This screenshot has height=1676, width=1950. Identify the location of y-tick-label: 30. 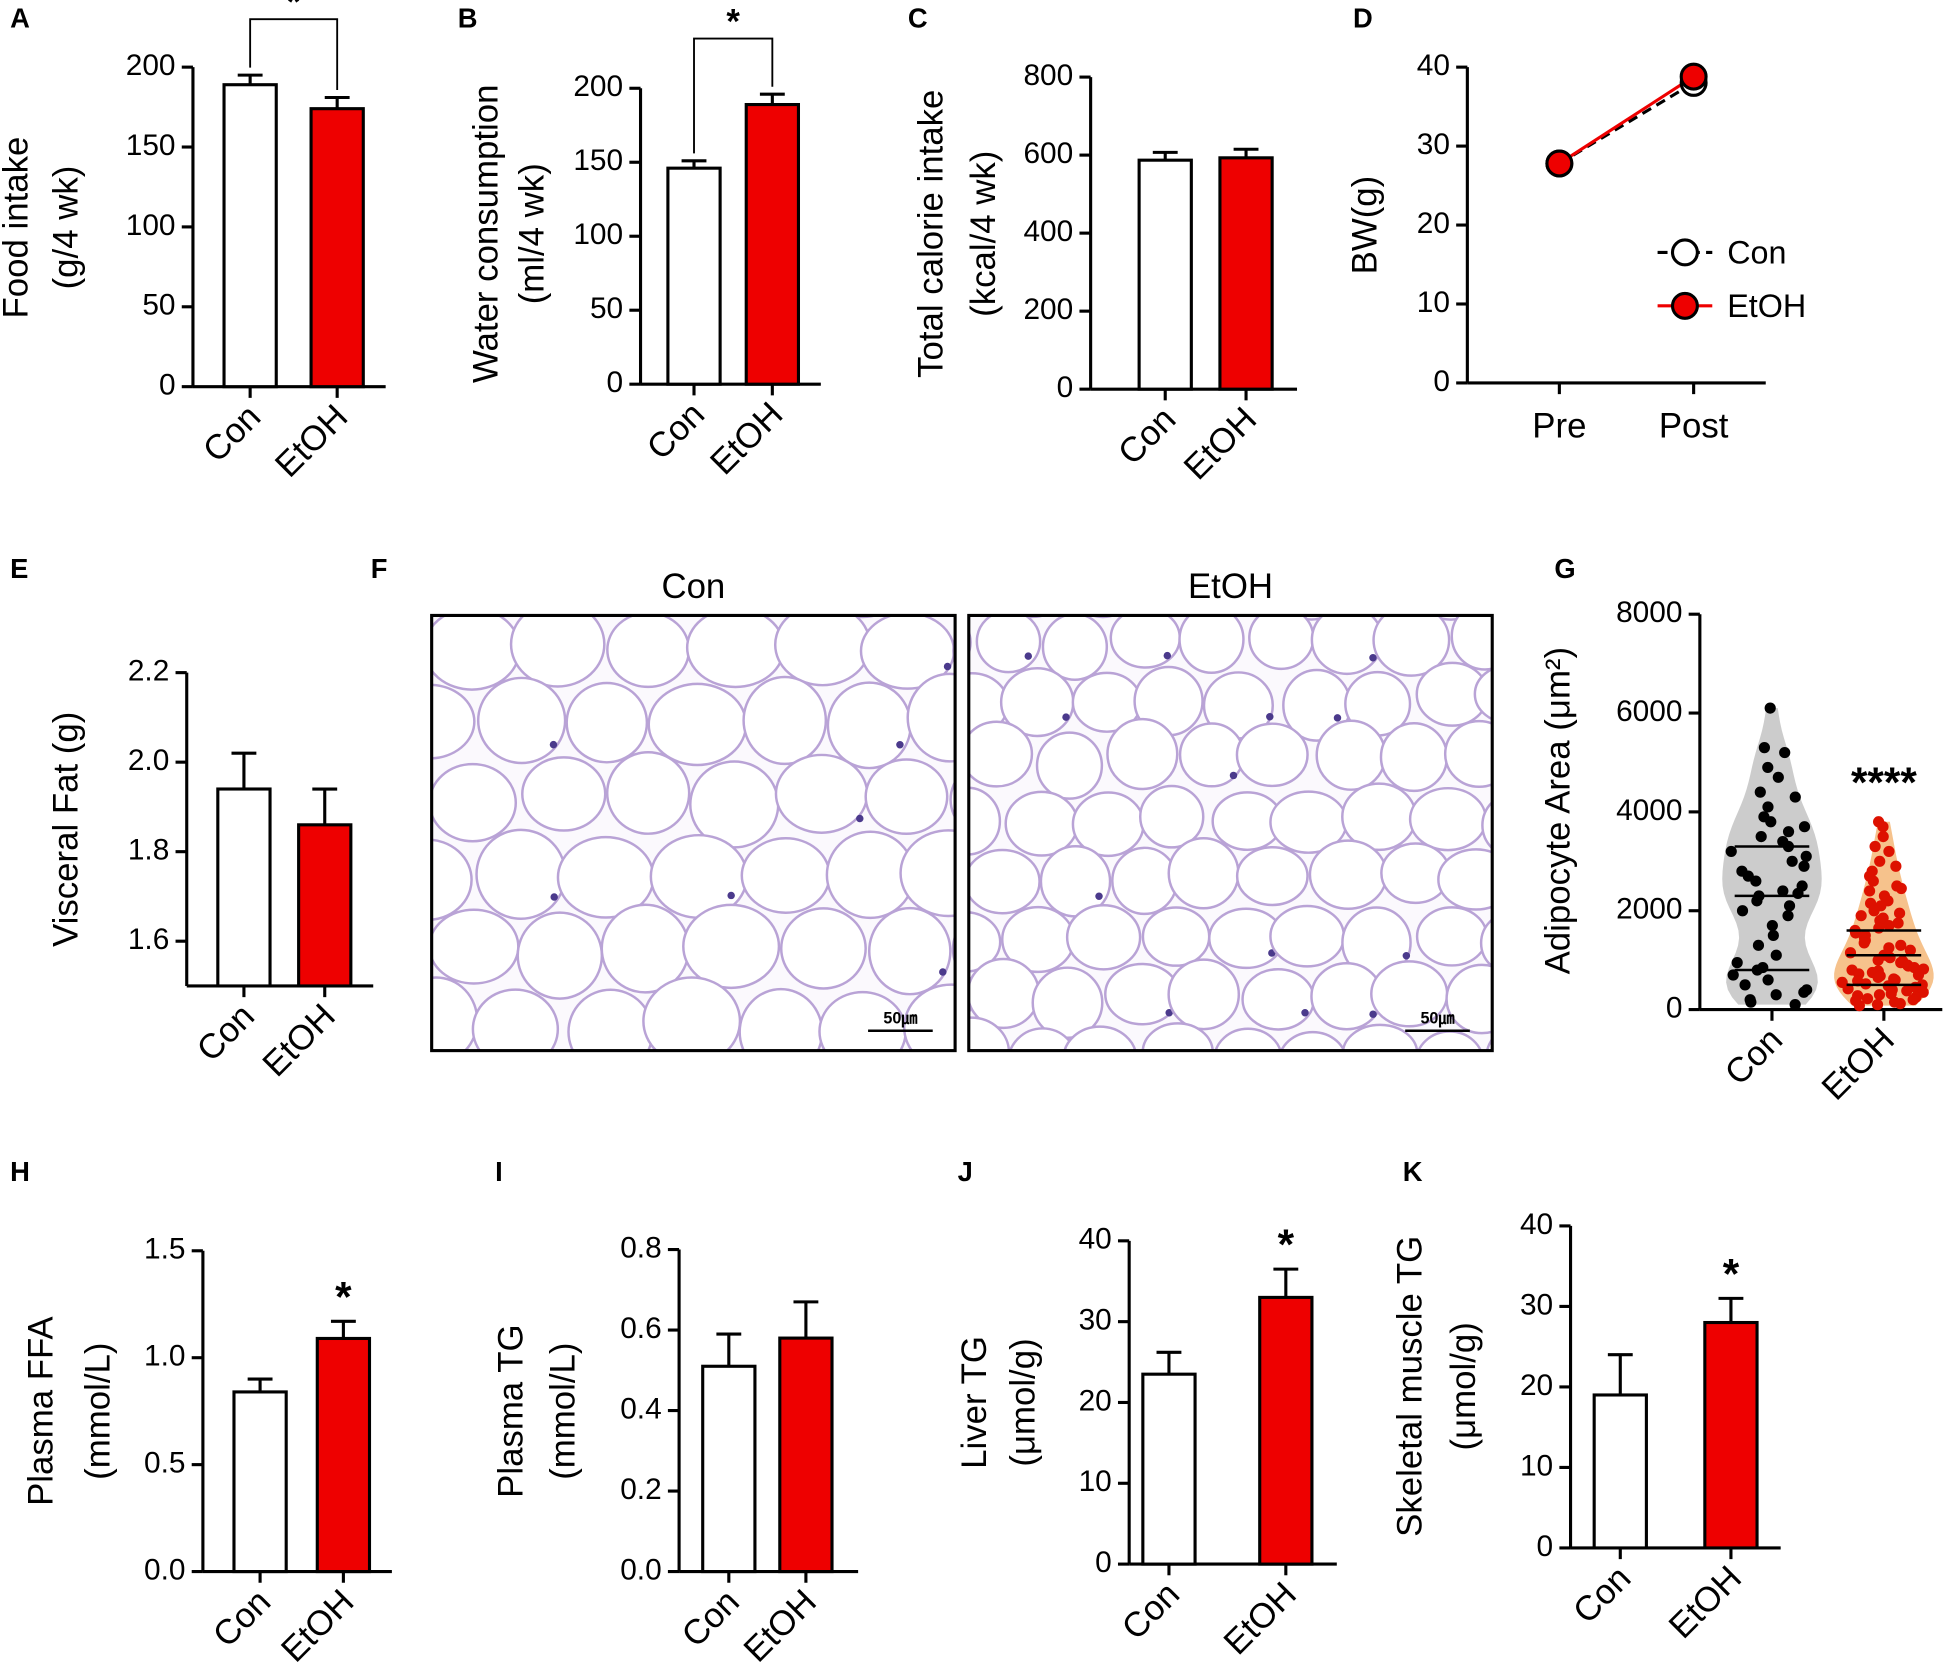
(1536, 1304).